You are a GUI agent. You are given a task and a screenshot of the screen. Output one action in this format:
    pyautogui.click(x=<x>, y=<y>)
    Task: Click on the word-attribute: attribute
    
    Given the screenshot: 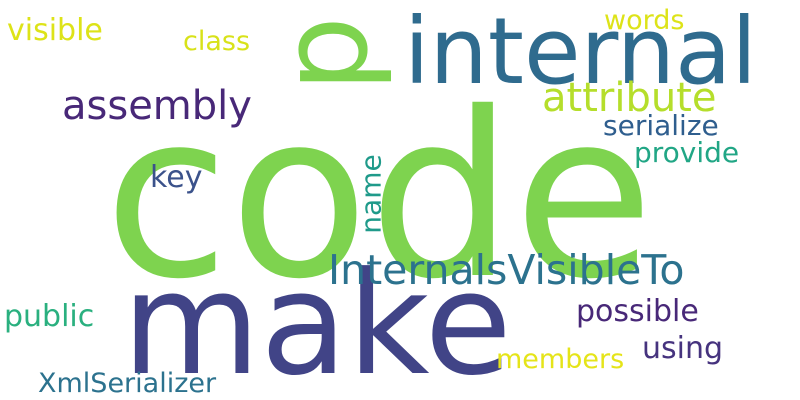 What is the action you would take?
    pyautogui.click(x=629, y=98)
    